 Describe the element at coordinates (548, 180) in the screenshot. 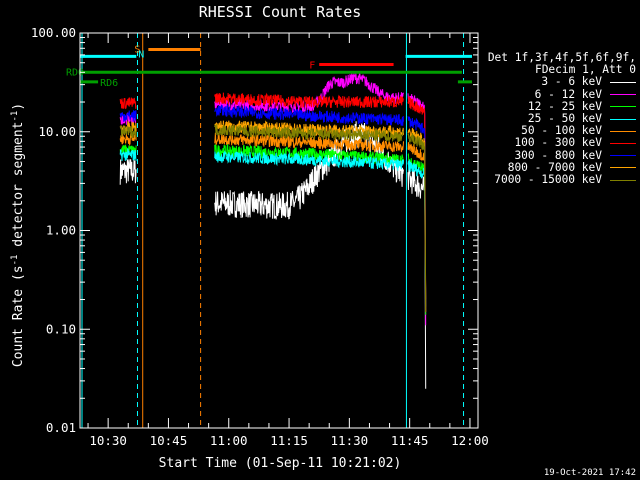

I see `legend-entry-label: 7000 - 15000 keV` at that location.